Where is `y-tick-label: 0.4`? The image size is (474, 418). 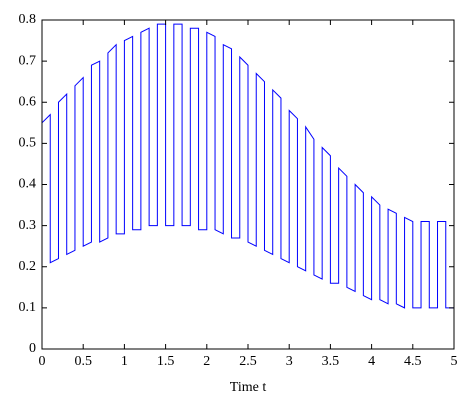
y-tick-label: 0.4 is located at coordinates (28, 184).